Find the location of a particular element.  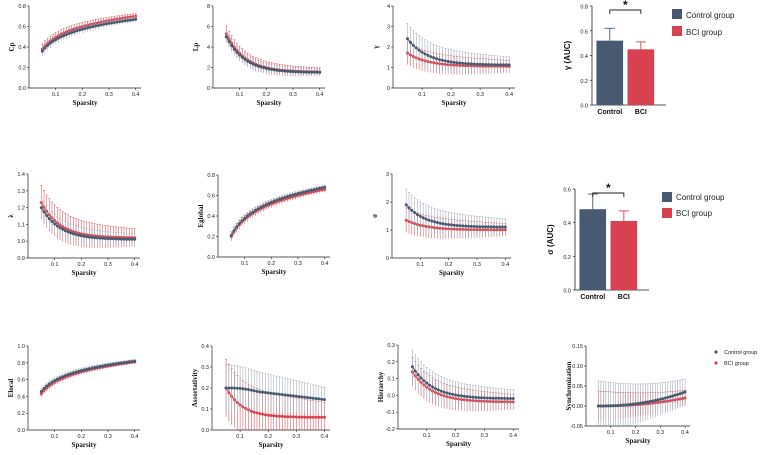

assortativity-xtick-label: 0.4 is located at coordinates (325, 437).